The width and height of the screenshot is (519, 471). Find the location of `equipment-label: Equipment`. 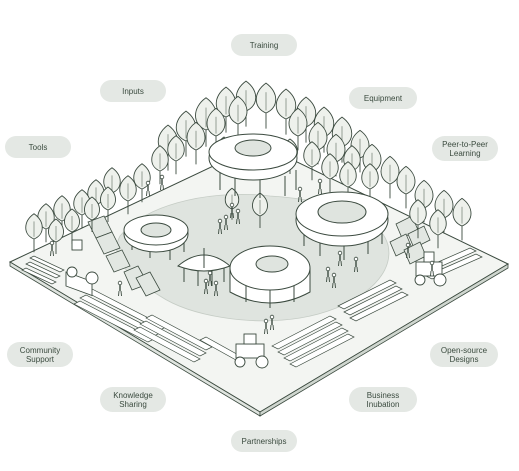

equipment-label: Equipment is located at coordinates (383, 98).